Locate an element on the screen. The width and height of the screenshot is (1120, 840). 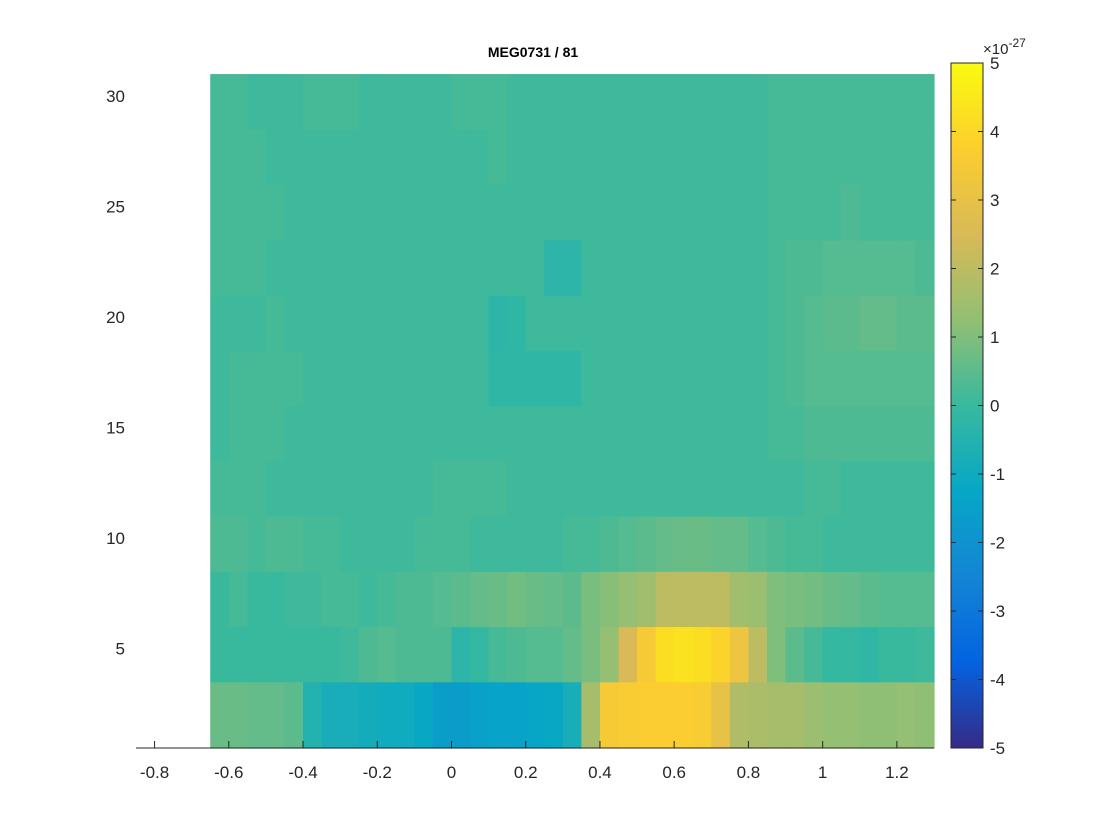
colorbar-tick-label: 0 is located at coordinates (994, 406).